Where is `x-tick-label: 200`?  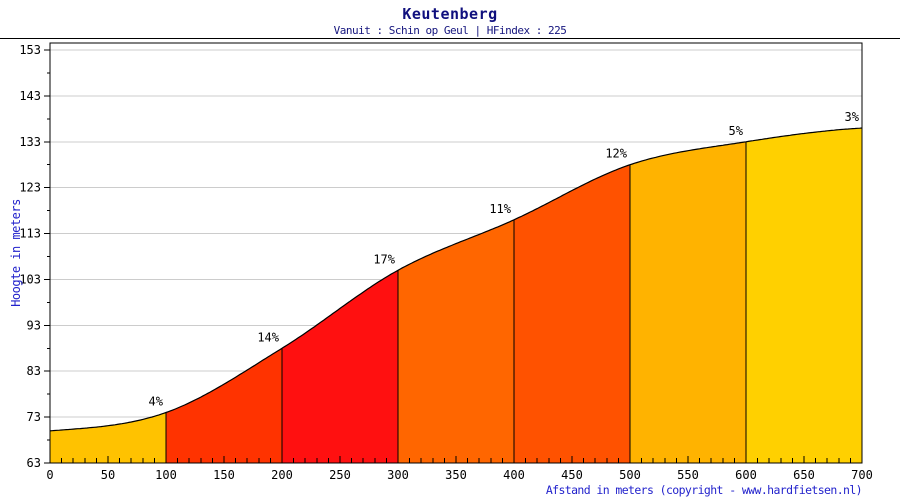 x-tick-label: 200 is located at coordinates (282, 475).